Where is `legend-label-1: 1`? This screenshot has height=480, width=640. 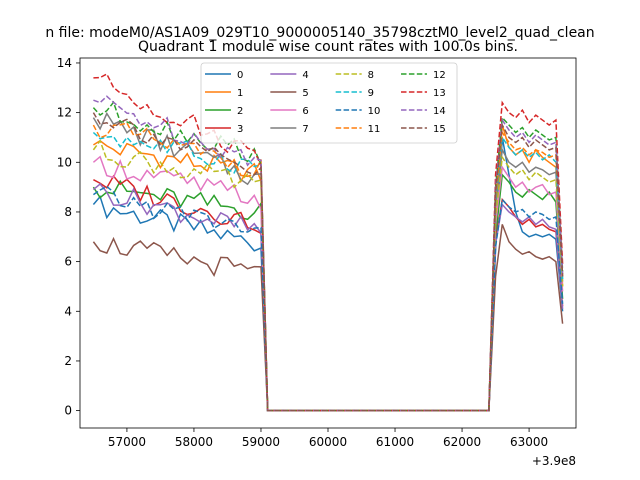 legend-label-1: 1 is located at coordinates (240, 93).